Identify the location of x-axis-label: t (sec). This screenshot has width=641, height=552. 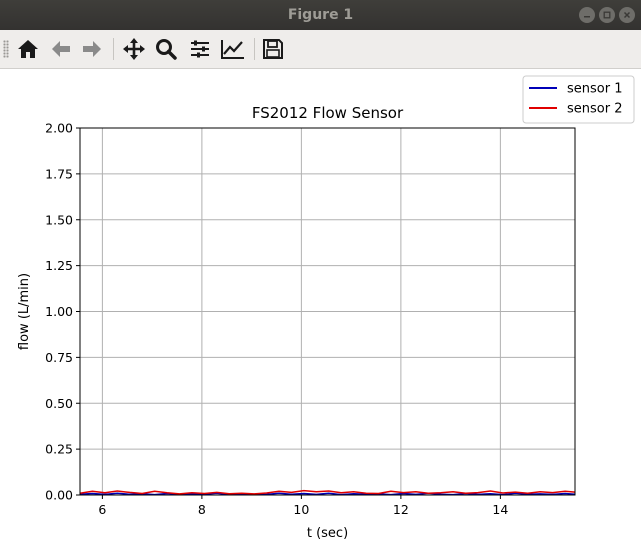
(327, 533).